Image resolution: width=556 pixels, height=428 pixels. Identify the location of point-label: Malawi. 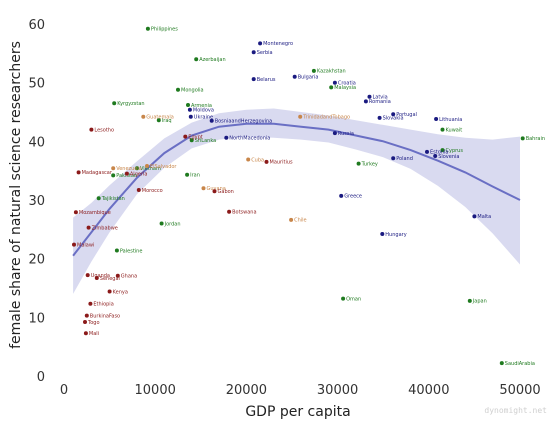
(85, 245).